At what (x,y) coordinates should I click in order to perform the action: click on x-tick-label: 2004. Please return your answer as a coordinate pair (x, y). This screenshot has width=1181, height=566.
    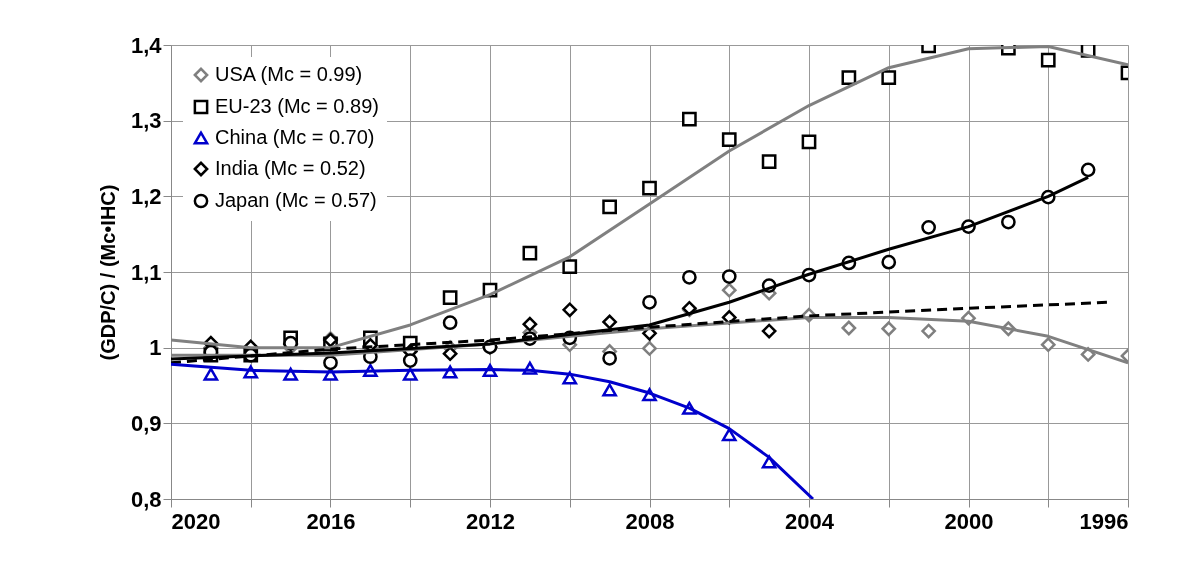
    Looking at the image, I should click on (810, 521).